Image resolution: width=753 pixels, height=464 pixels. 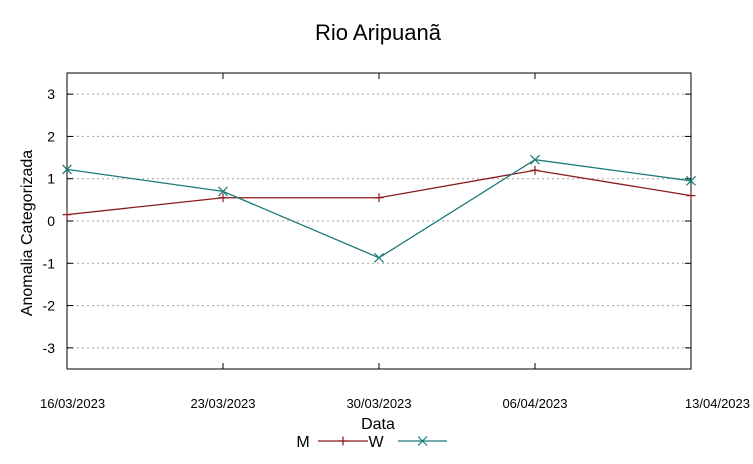 I want to click on x-tick-label: 30/03/2023, so click(x=378, y=403).